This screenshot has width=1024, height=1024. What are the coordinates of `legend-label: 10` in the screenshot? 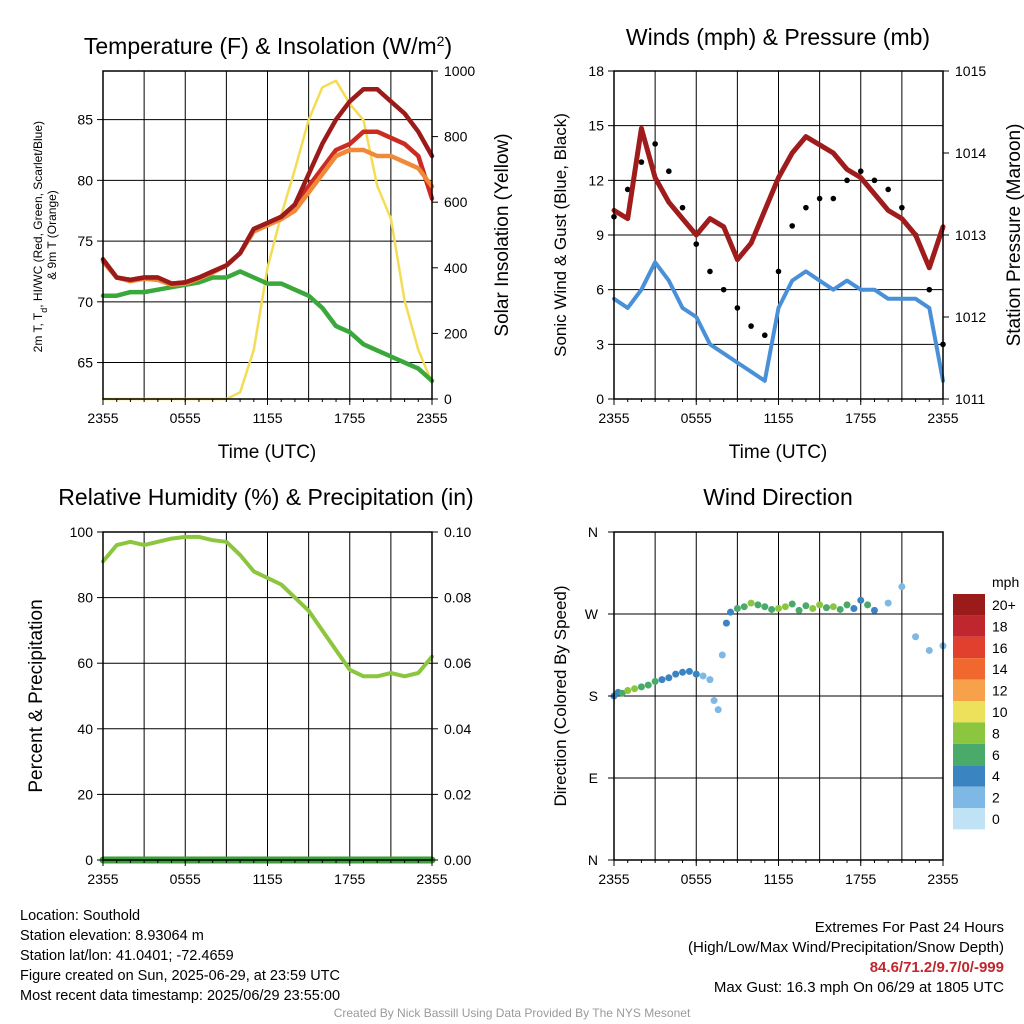 It's located at (1000, 712).